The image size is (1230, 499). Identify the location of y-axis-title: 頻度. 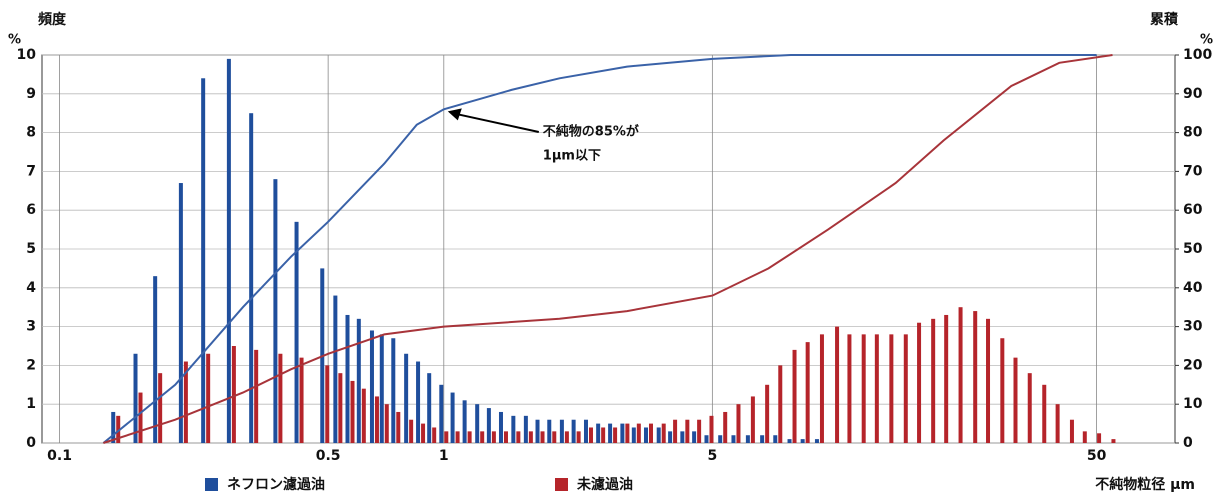
(52, 19).